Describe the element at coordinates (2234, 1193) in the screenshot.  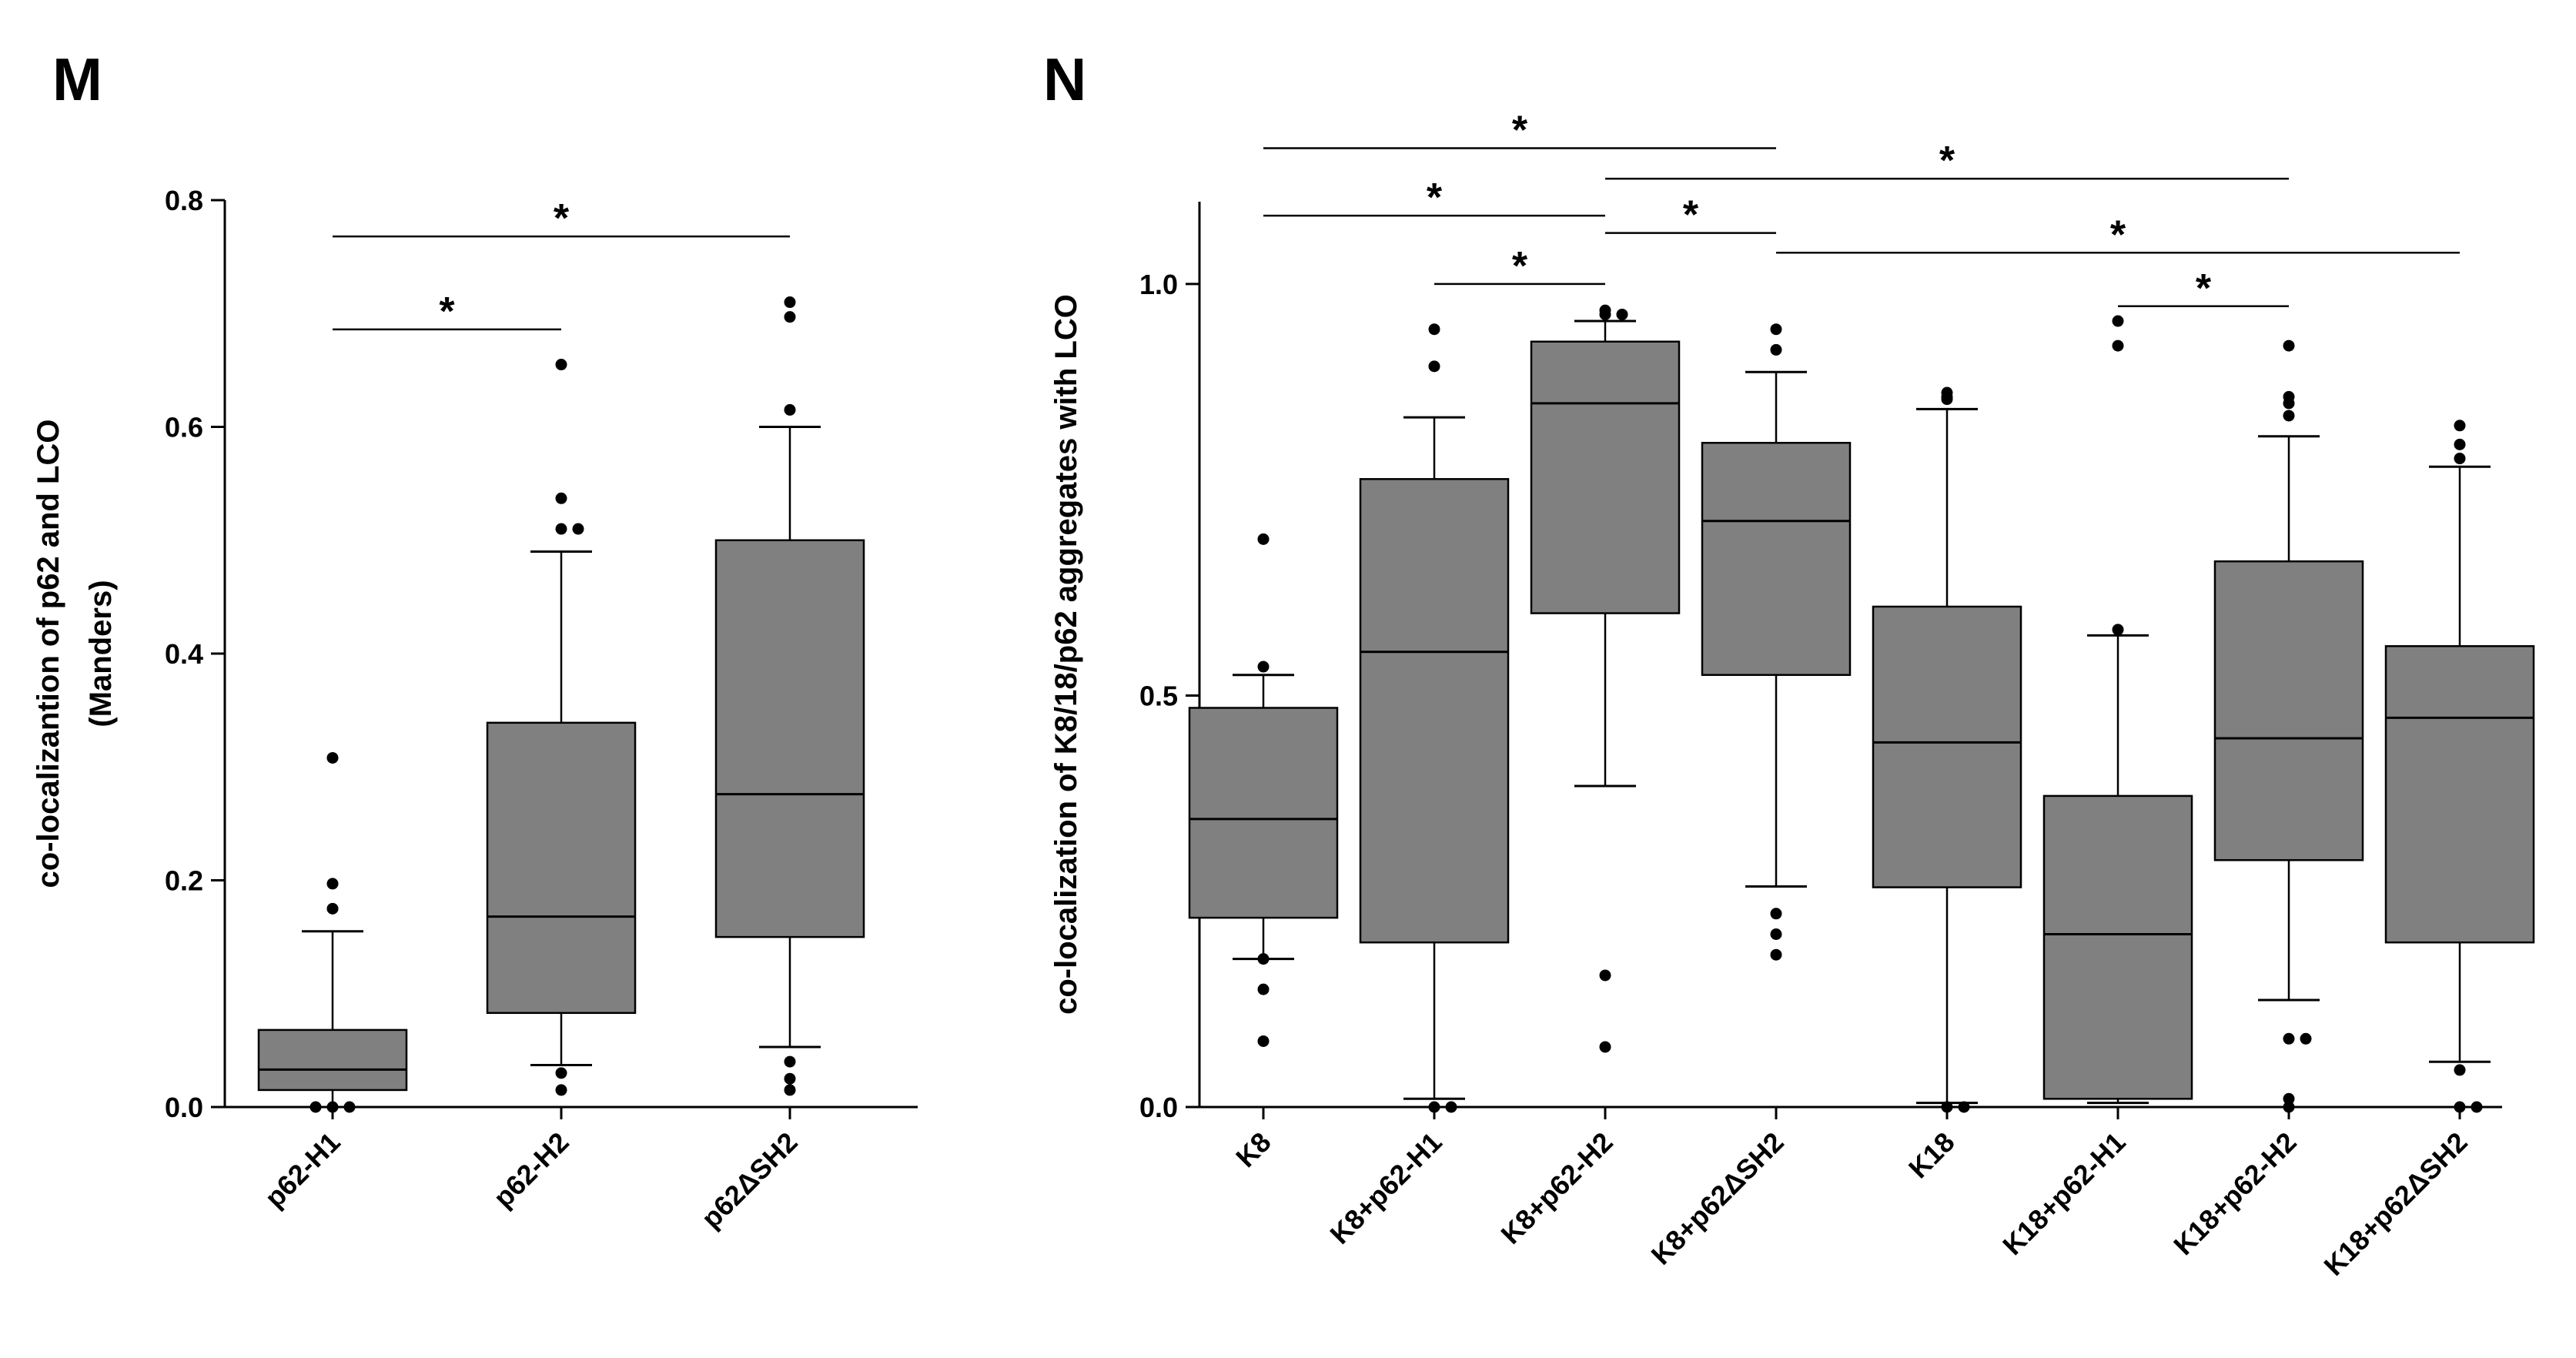
I see `x-category-label: K18+p62-H2` at that location.